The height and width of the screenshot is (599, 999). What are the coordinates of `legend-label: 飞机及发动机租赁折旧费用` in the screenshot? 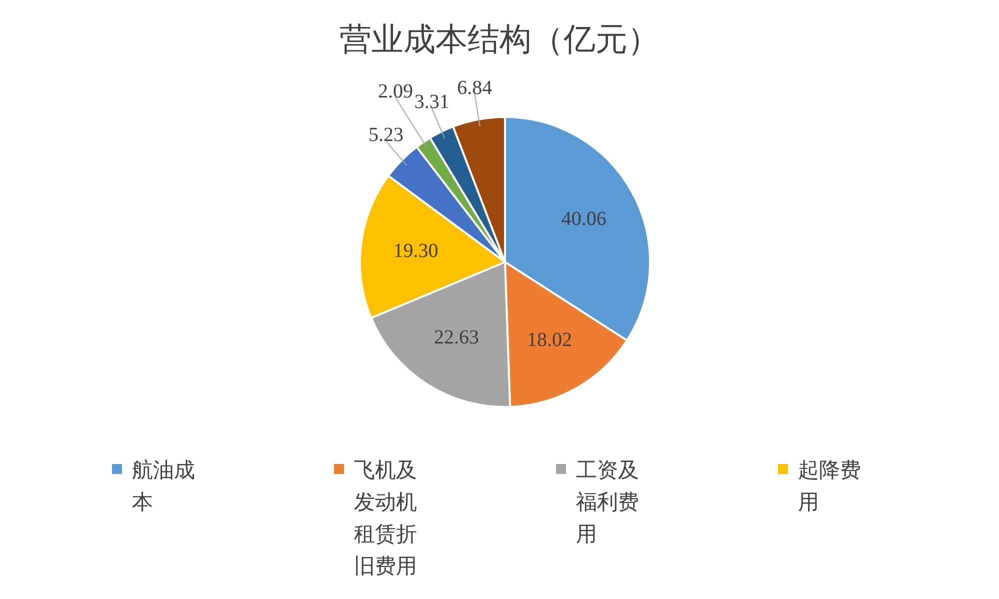 It's located at (385, 518).